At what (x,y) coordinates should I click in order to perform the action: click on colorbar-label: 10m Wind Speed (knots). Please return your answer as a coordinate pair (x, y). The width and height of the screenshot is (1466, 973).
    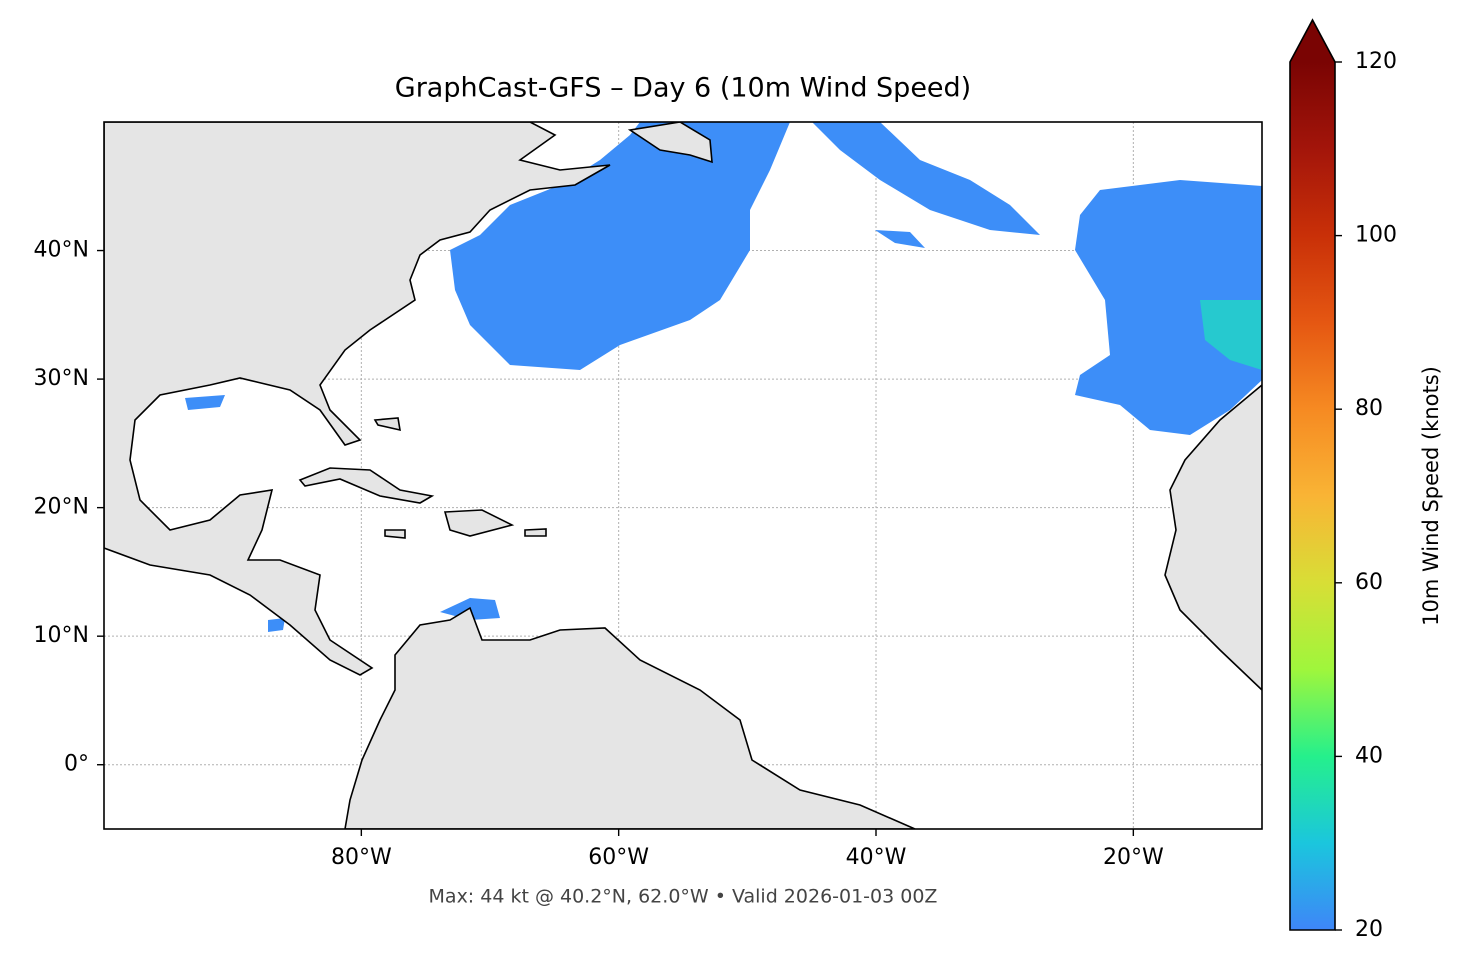
    Looking at the image, I should click on (1431, 496).